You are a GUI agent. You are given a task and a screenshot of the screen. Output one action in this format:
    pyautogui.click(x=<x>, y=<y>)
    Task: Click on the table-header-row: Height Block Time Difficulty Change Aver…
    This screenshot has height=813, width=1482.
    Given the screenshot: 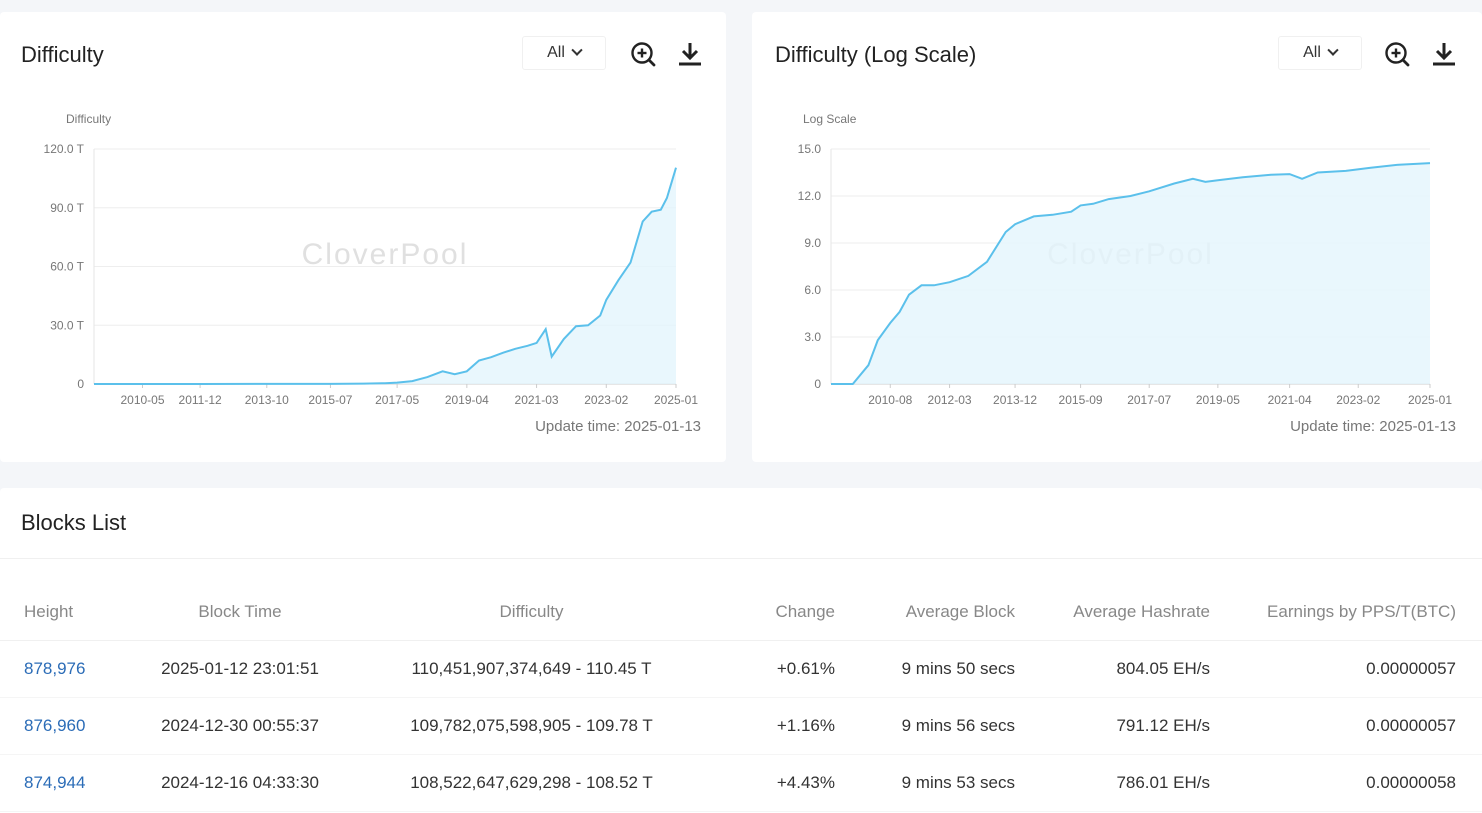 What is the action you would take?
    pyautogui.click(x=741, y=612)
    